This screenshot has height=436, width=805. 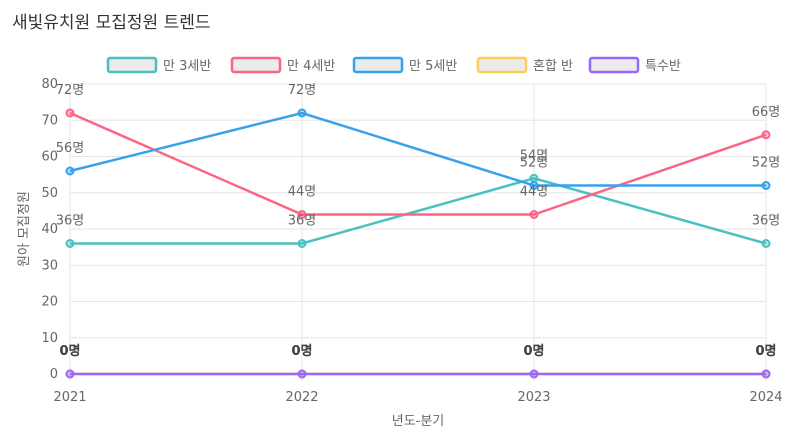 I want to click on data-label: 54명, so click(x=534, y=155).